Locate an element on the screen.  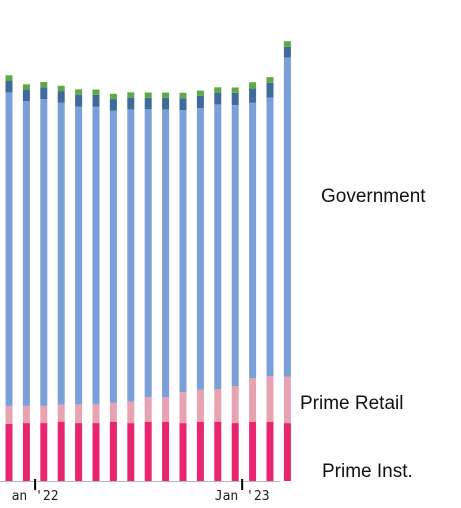
series-label-government: Government is located at coordinates (373, 196).